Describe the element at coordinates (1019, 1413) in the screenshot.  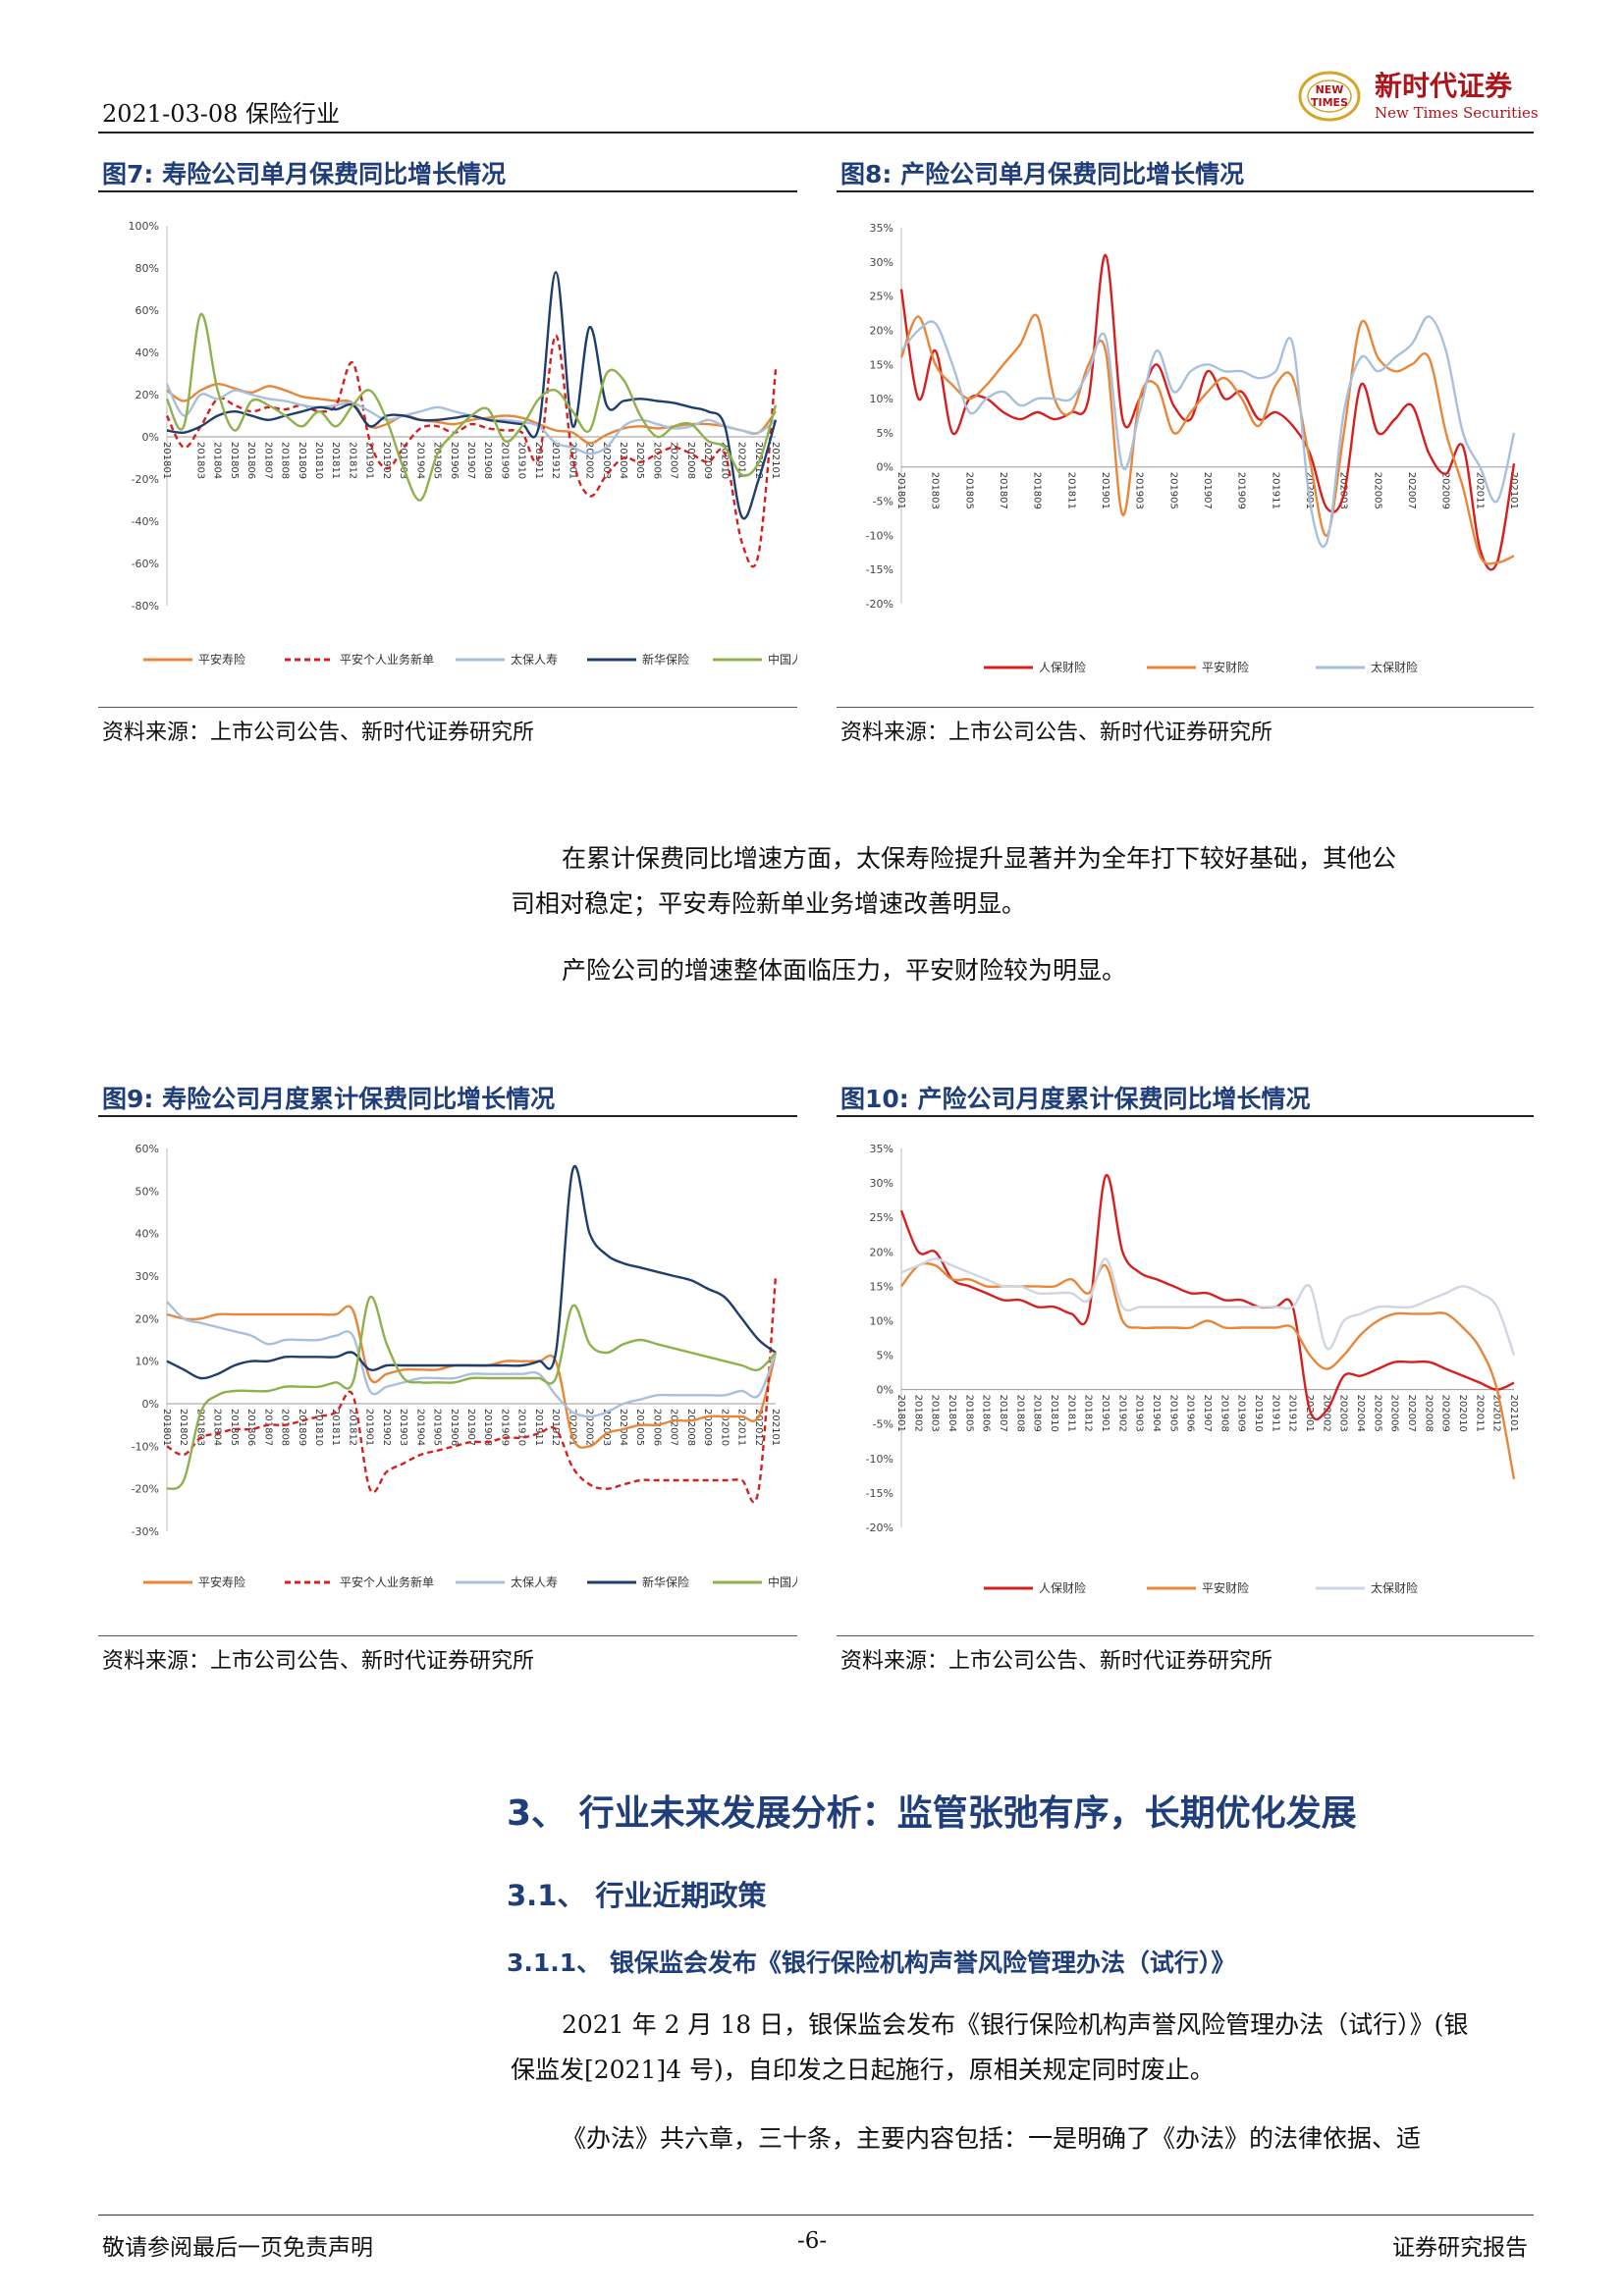
I see `x-tick-label: 201808` at that location.